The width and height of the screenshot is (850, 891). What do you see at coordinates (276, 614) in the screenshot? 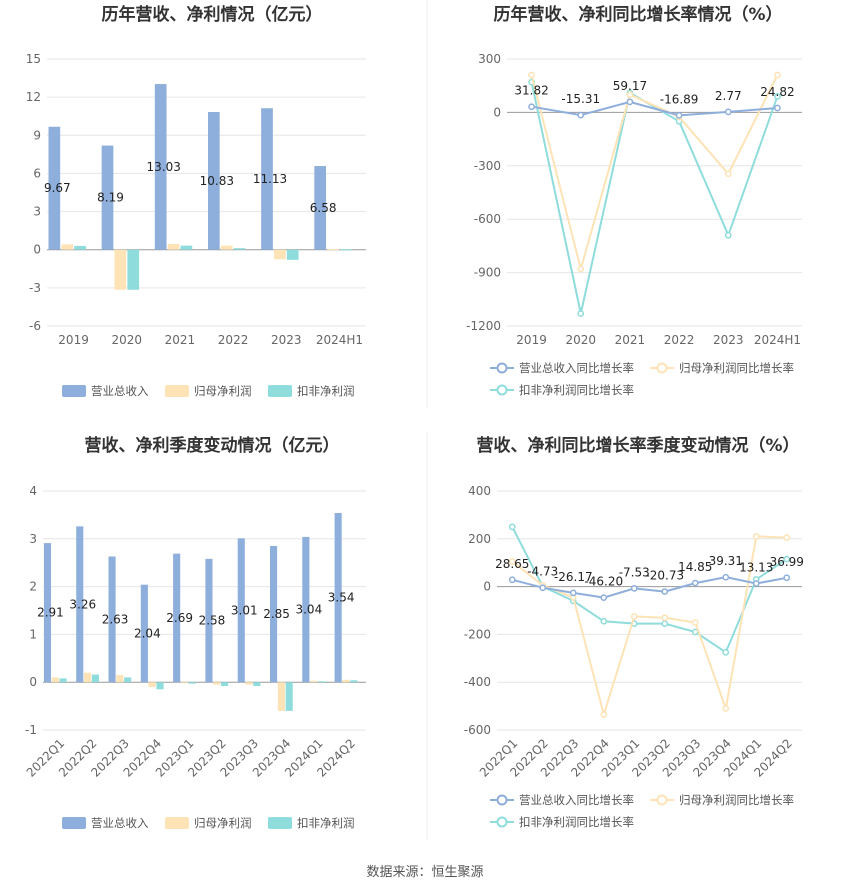
I see `quarter-bar-data-label: 2.85` at bounding box center [276, 614].